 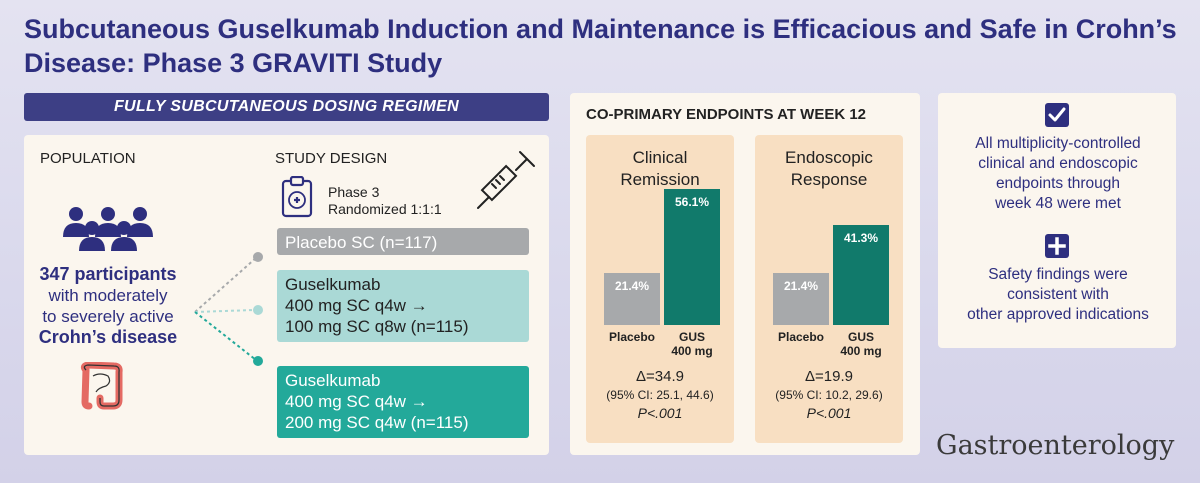 What do you see at coordinates (1058, 143) in the screenshot?
I see `multiplicity-line1: All multiplicity-controlled` at bounding box center [1058, 143].